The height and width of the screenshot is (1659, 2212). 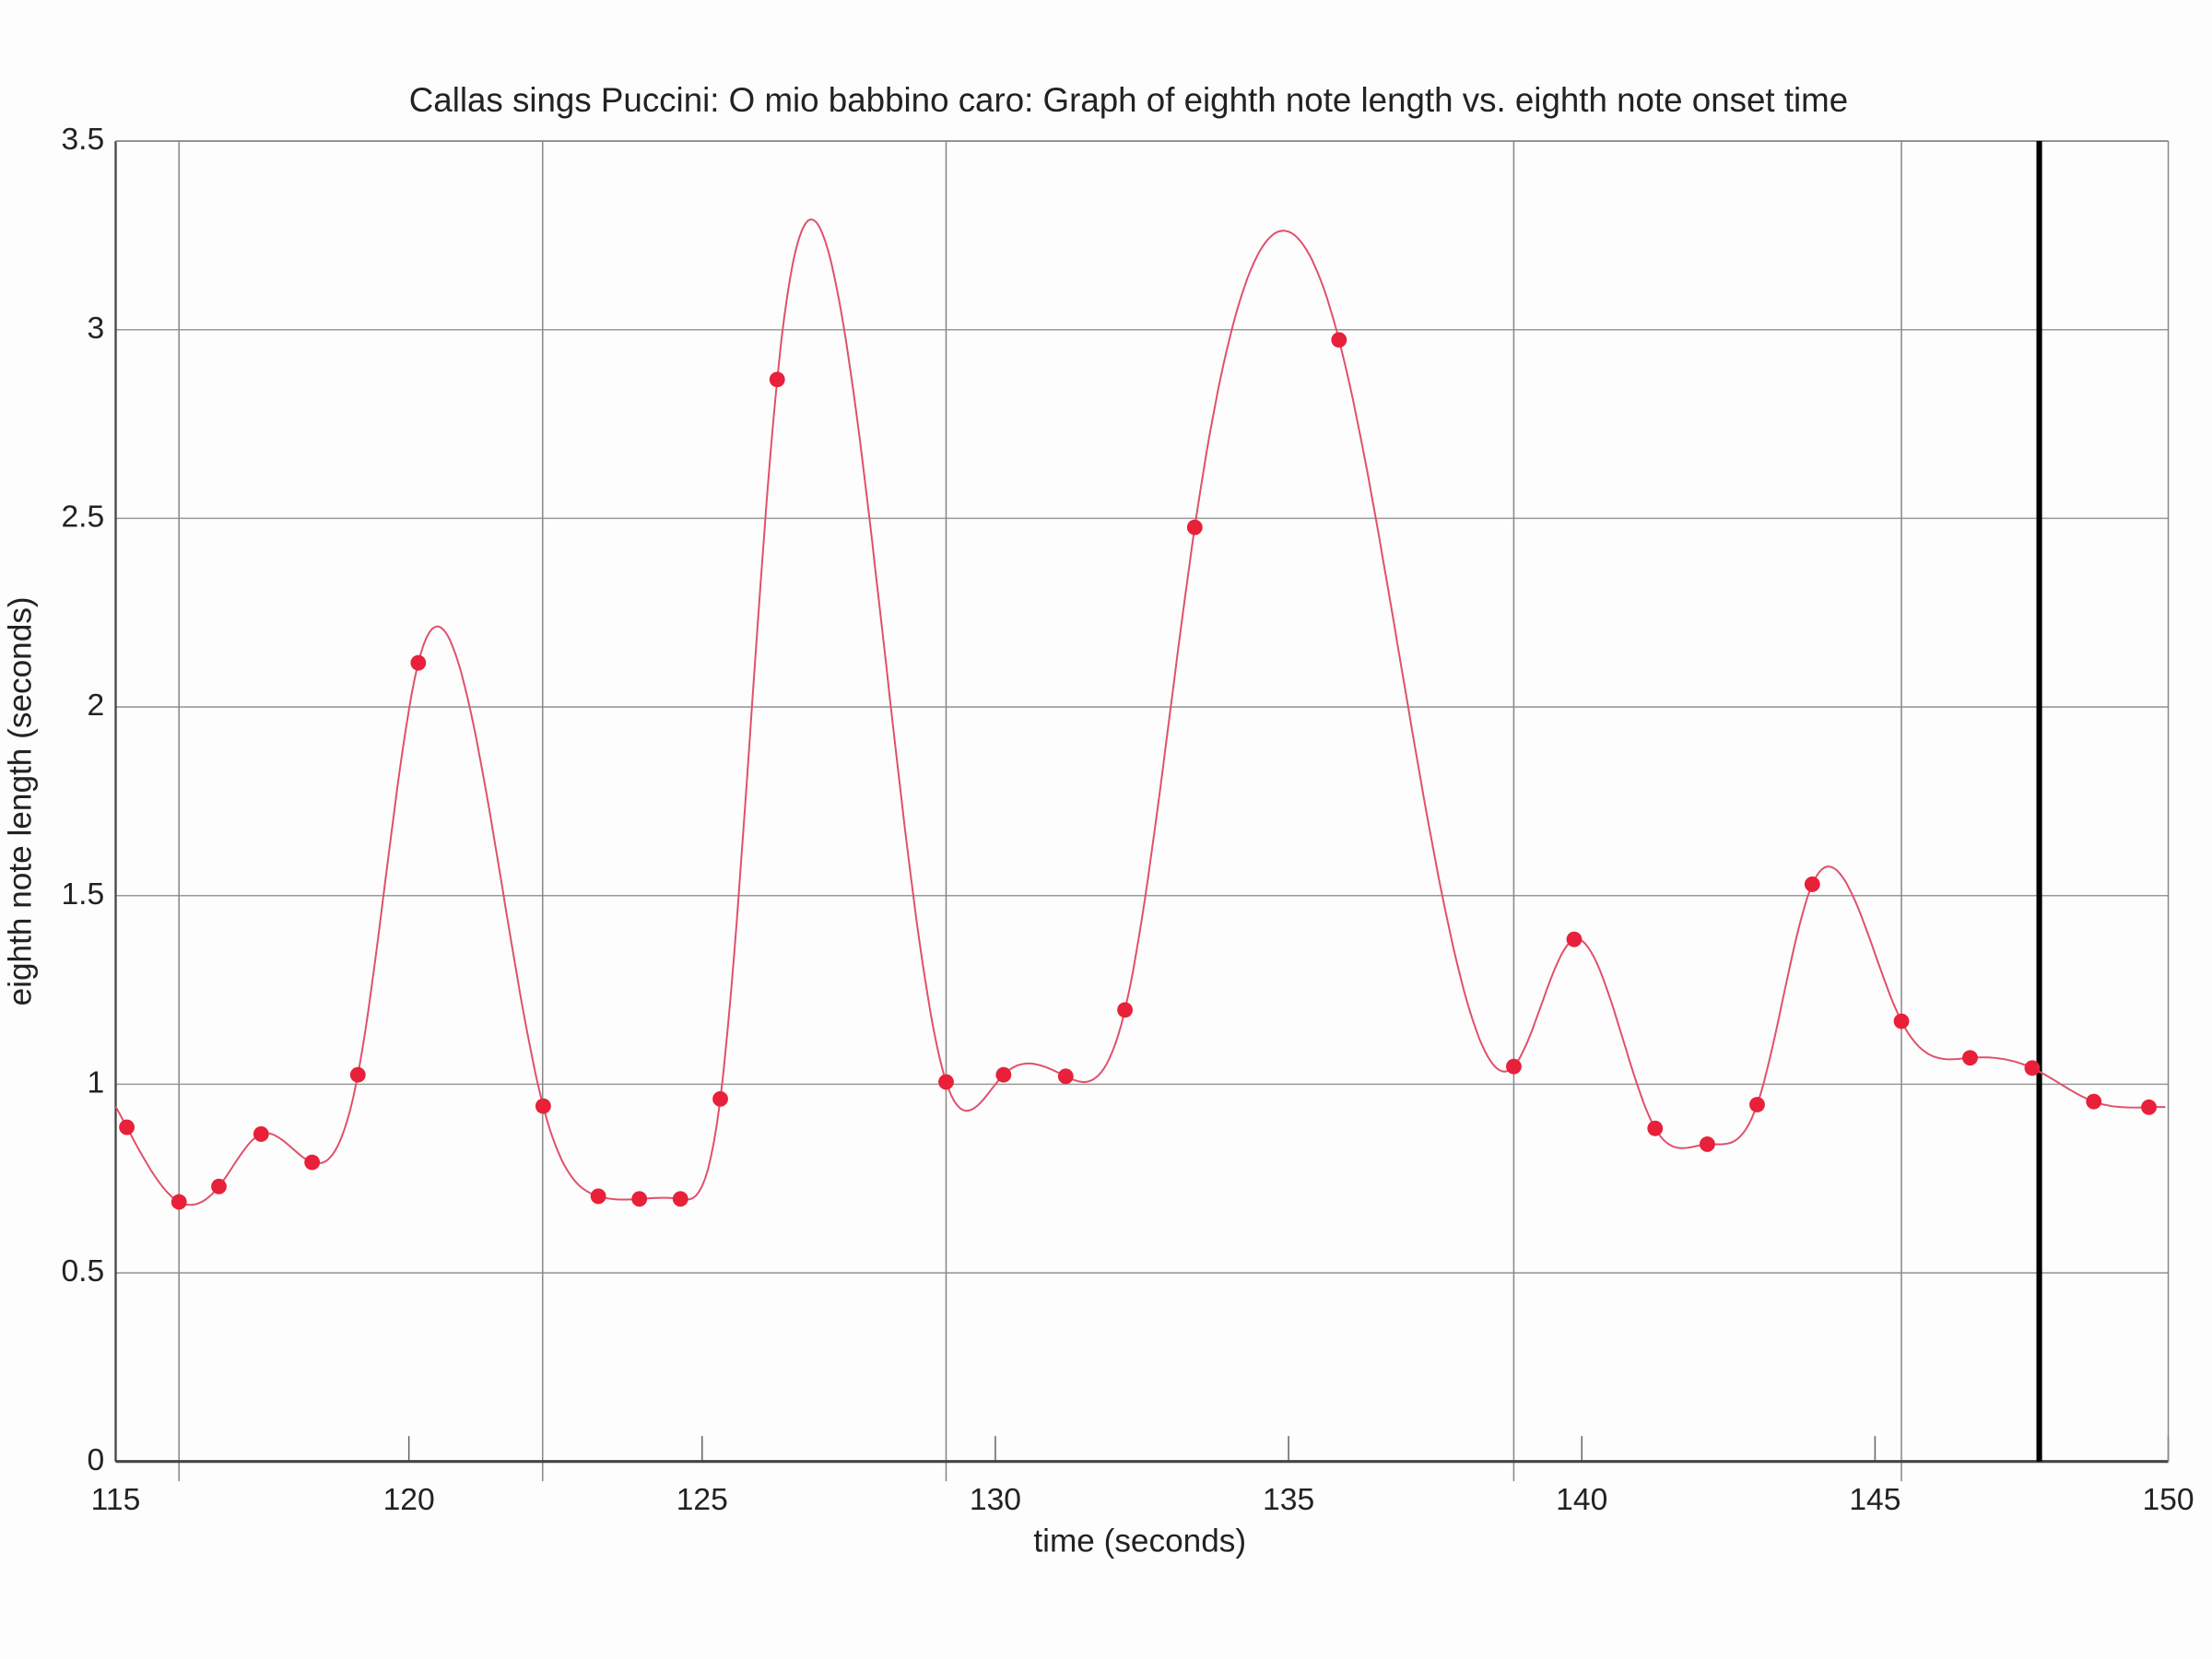 What do you see at coordinates (82, 1271) in the screenshot?
I see `y-tick-label: 0.5` at bounding box center [82, 1271].